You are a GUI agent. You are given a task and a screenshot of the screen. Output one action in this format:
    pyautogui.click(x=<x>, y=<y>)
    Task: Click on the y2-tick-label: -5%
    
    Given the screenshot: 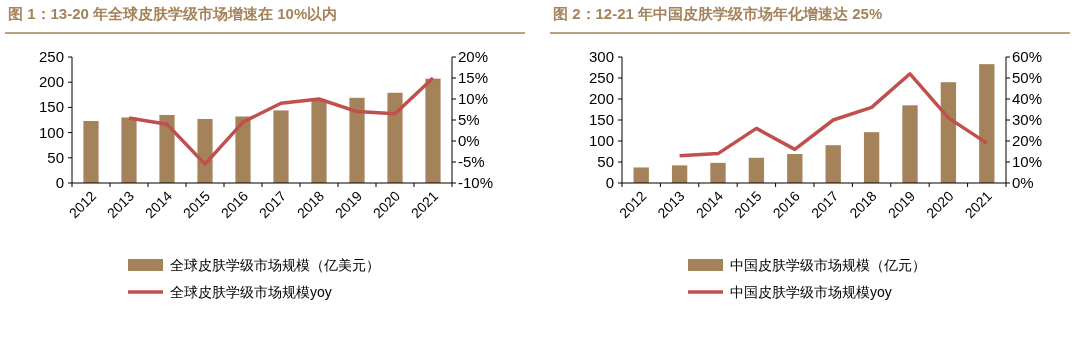 What is the action you would take?
    pyautogui.click(x=471, y=161)
    